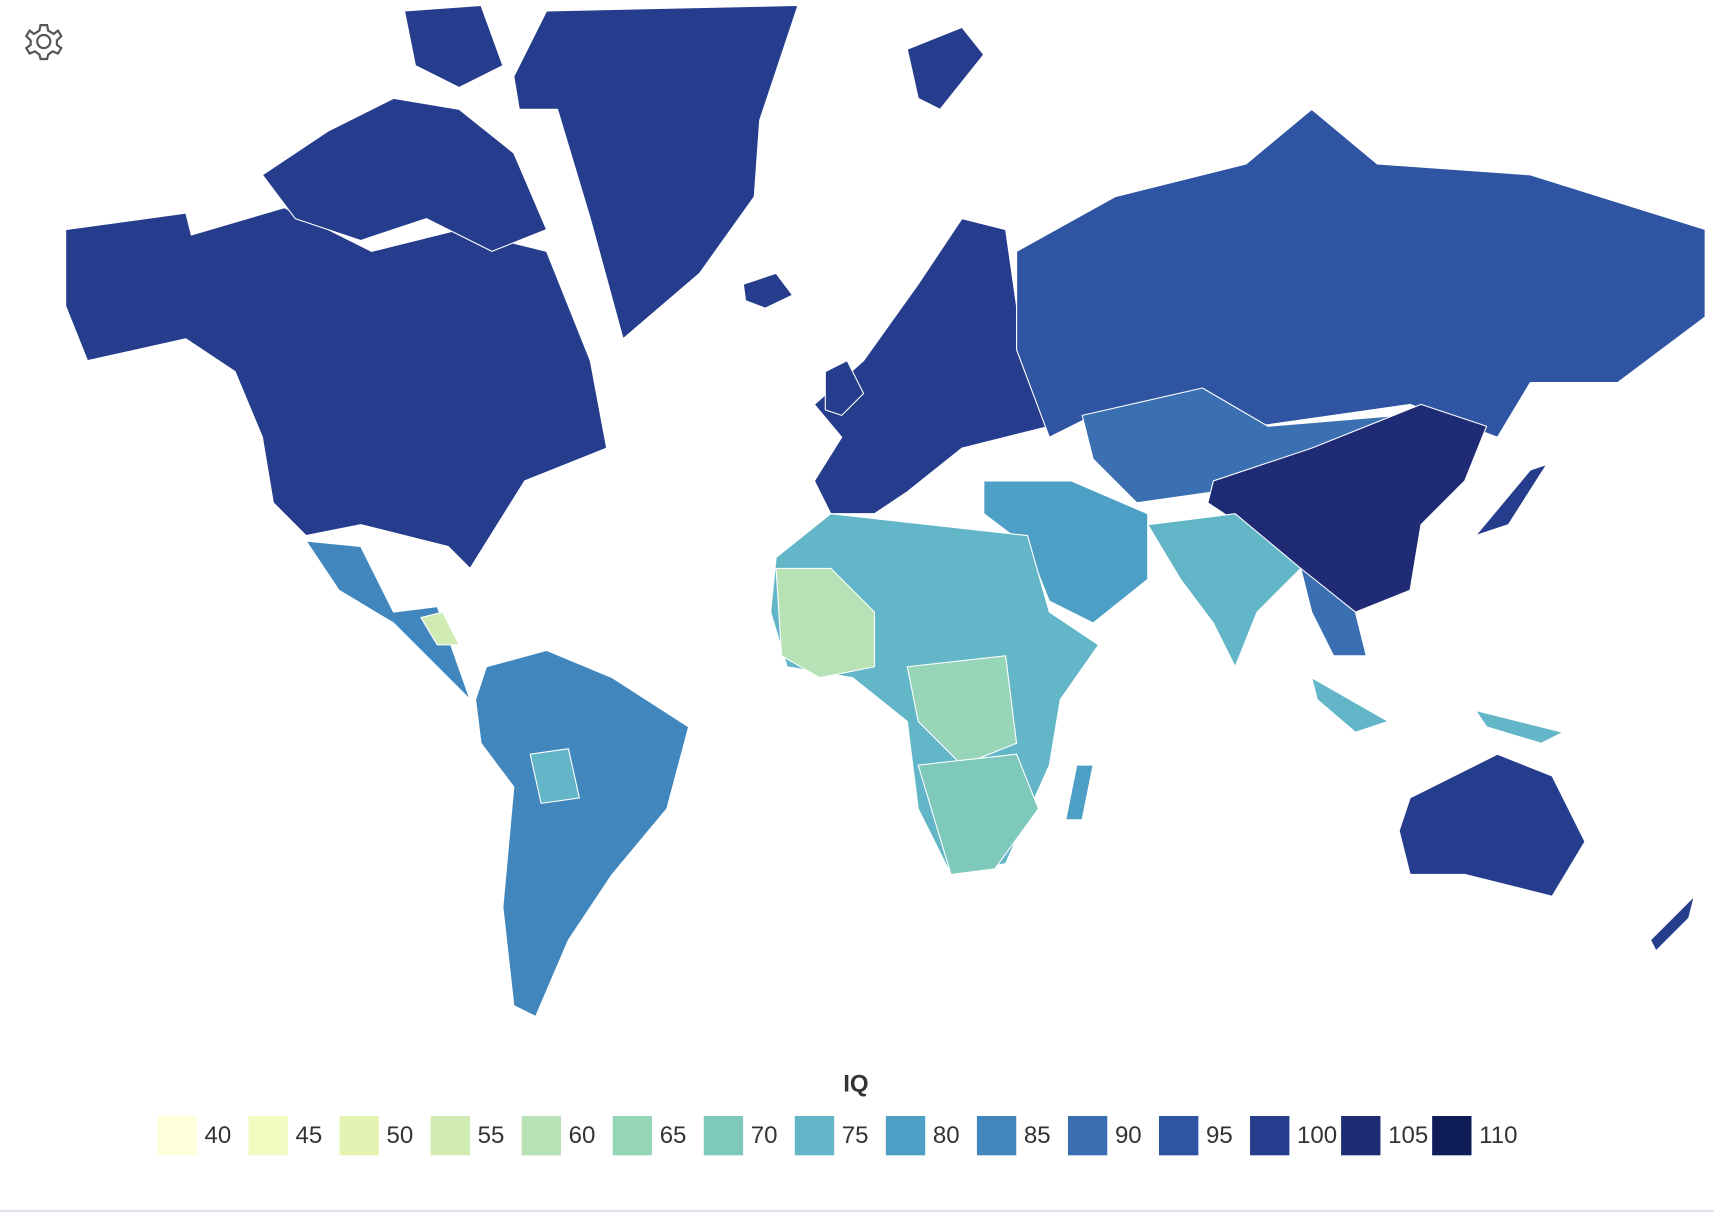 This screenshot has width=1714, height=1222. I want to click on settings-button, so click(43, 42).